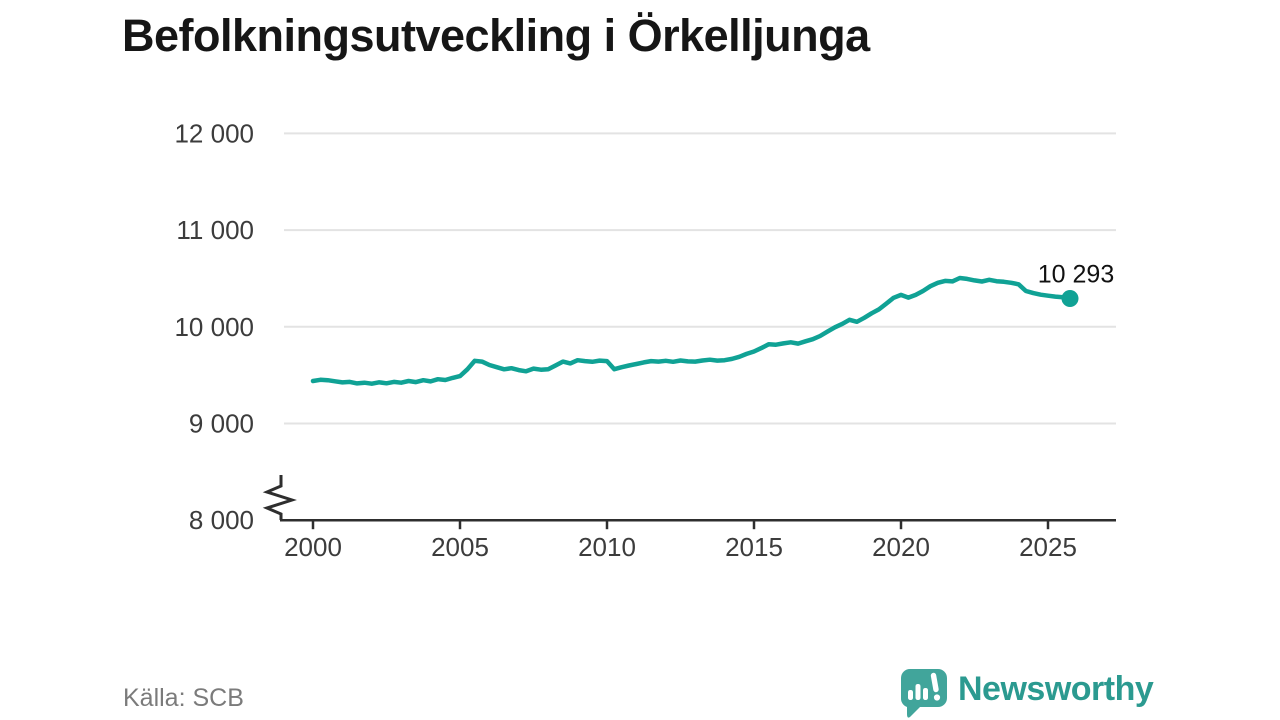 The image size is (1280, 720). I want to click on y-tick-label: 10 000, so click(214, 327).